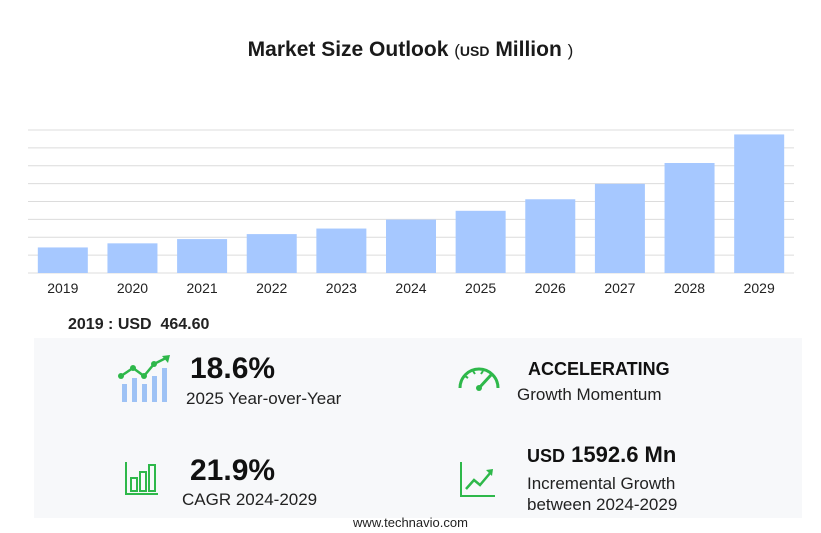 The height and width of the screenshot is (533, 821). I want to click on title-unit-prefix: USD, so click(474, 51).